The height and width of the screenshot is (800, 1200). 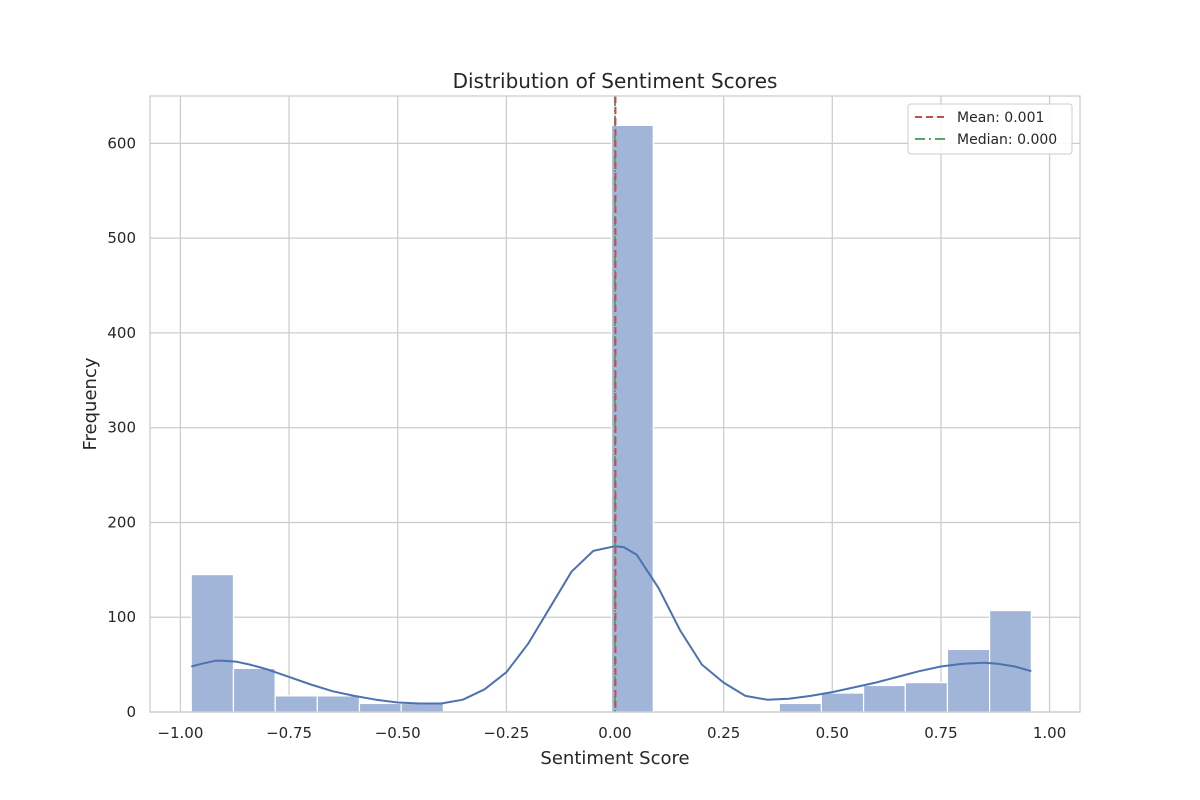 I want to click on x-tick-label: −1.00, so click(x=180, y=733).